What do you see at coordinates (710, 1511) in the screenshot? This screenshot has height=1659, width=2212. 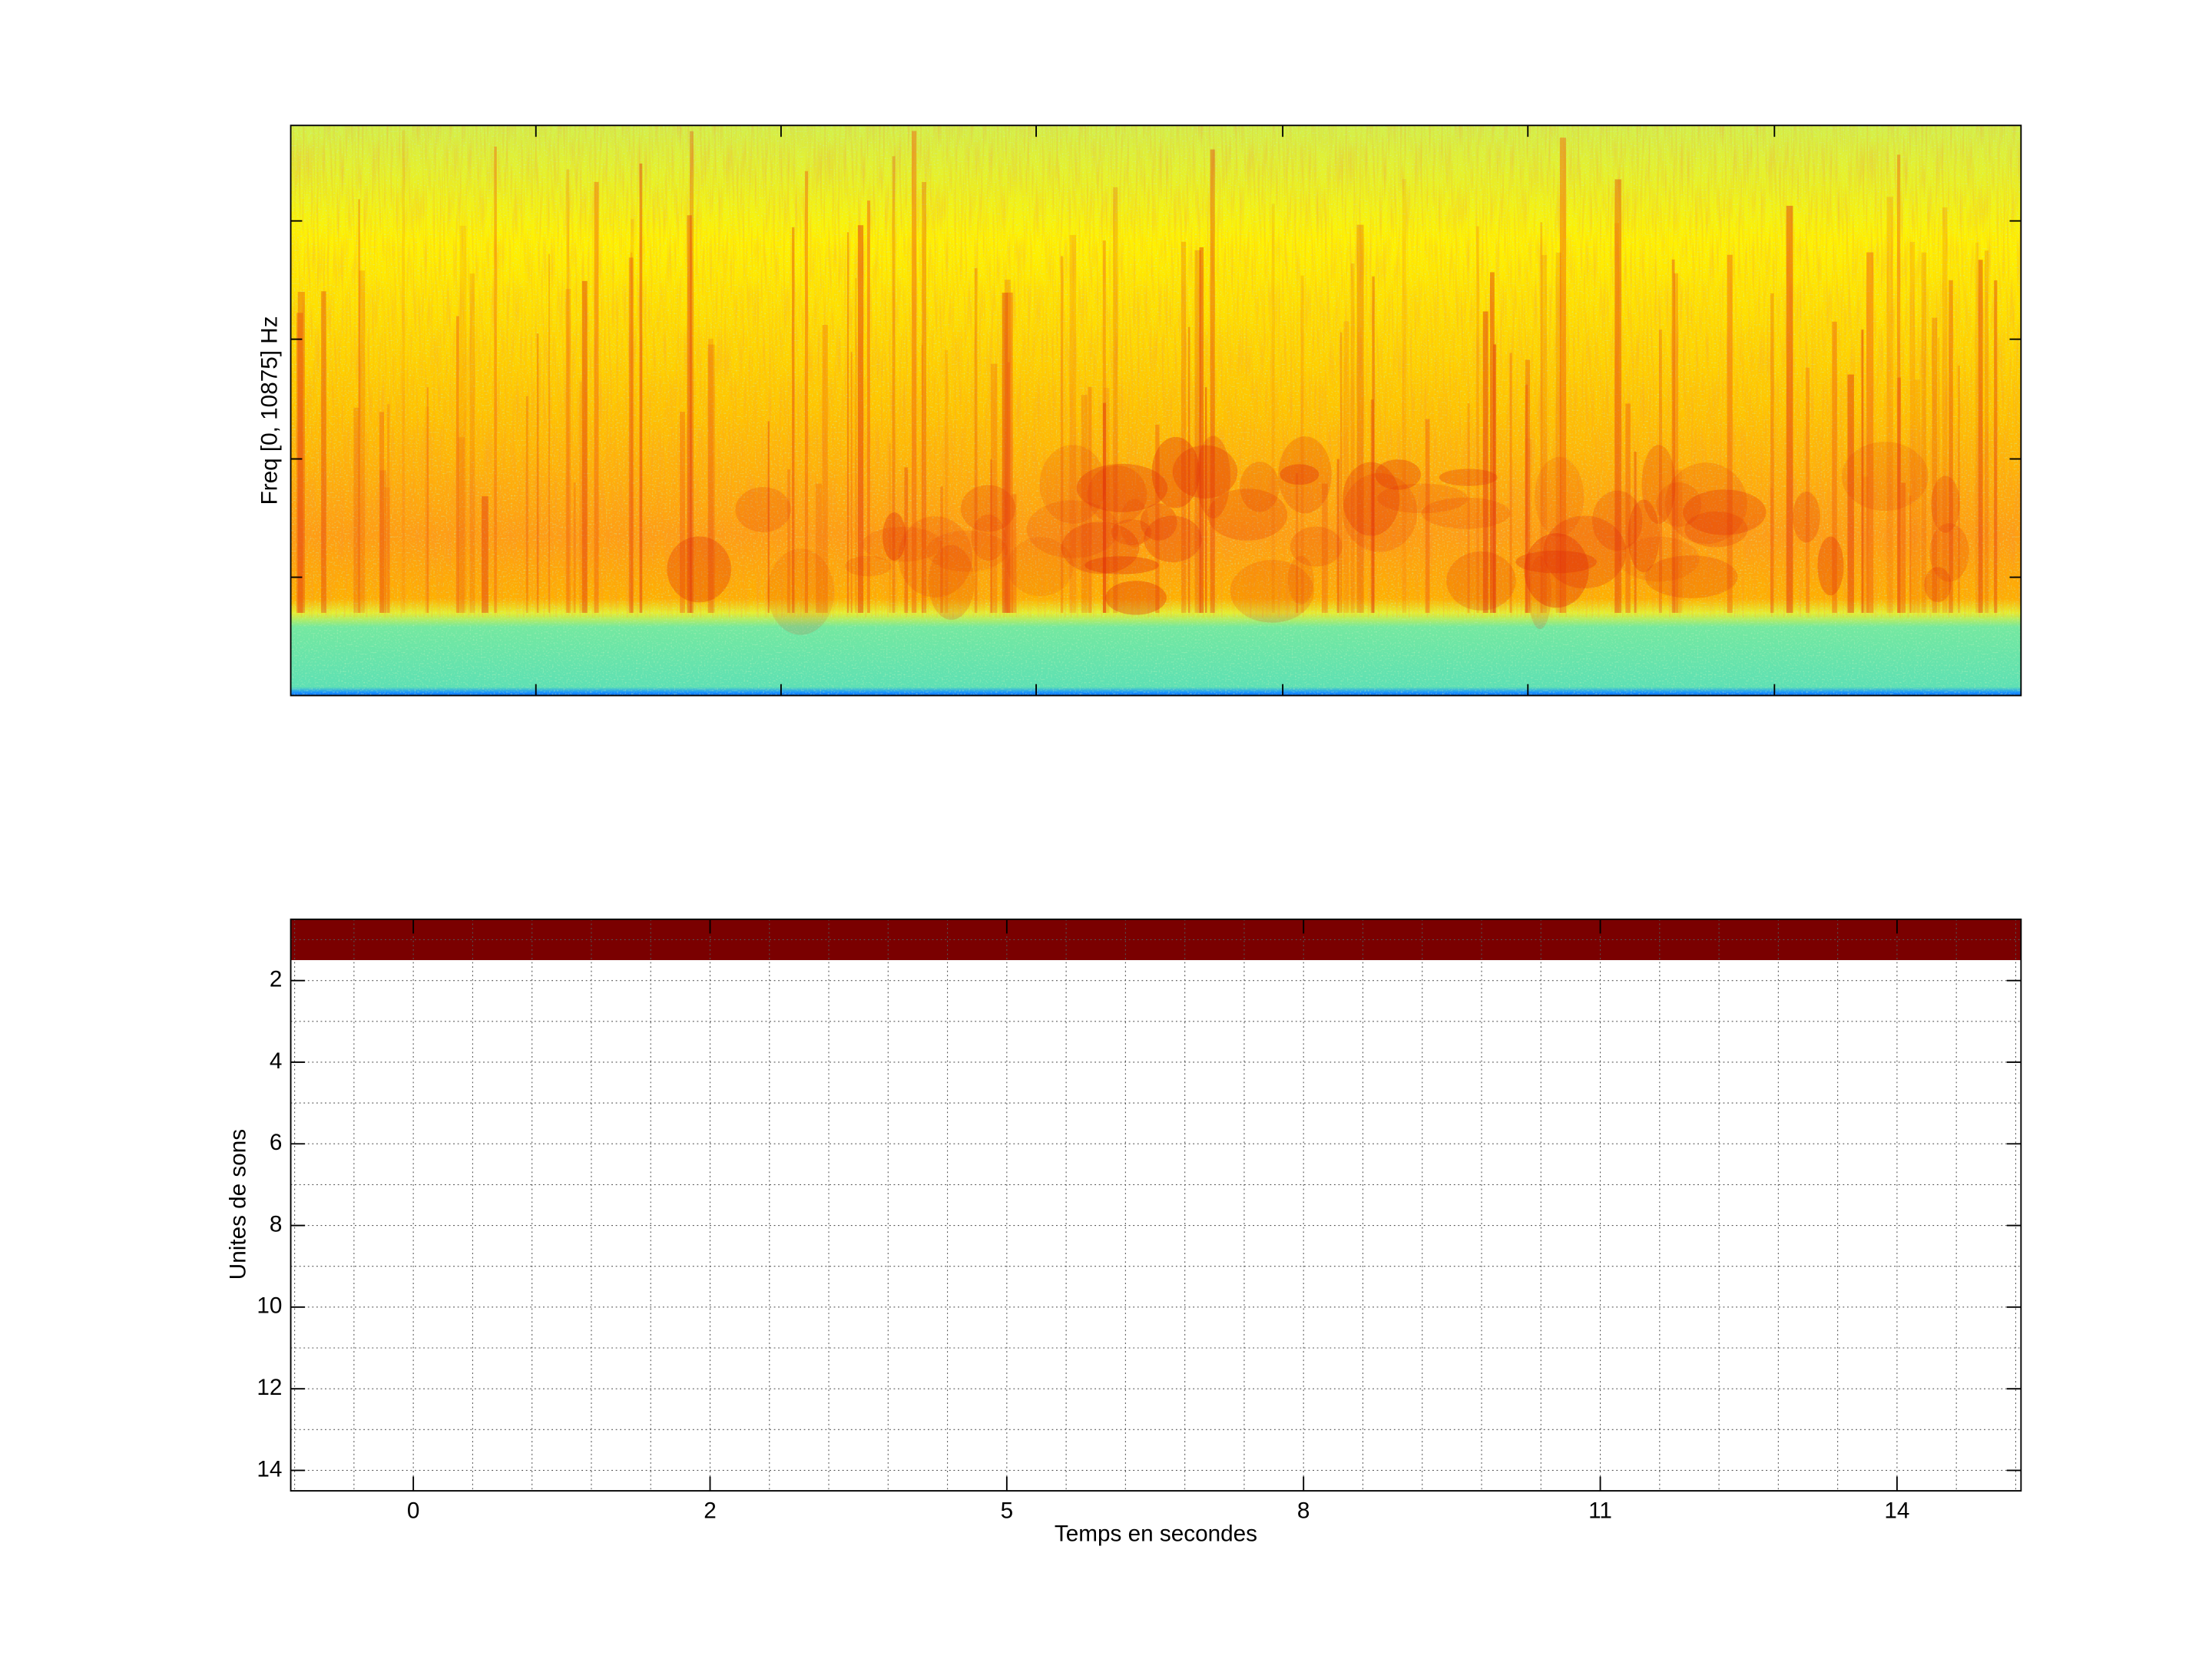 I see `x-tick-label: 2` at bounding box center [710, 1511].